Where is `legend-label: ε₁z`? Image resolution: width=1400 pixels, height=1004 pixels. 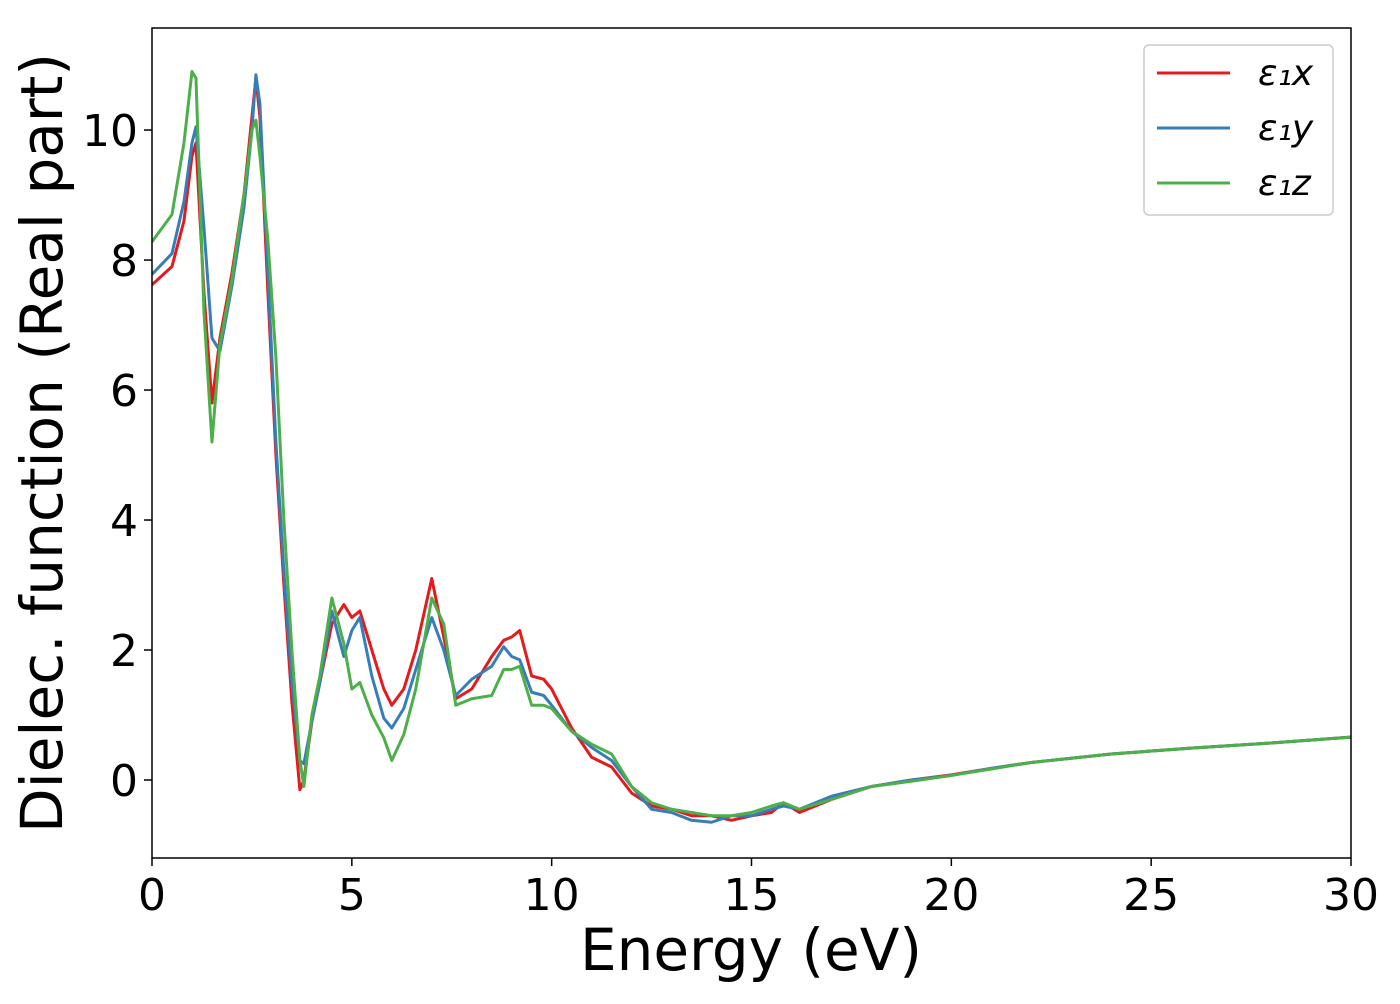
legend-label: ε₁z is located at coordinates (1285, 183).